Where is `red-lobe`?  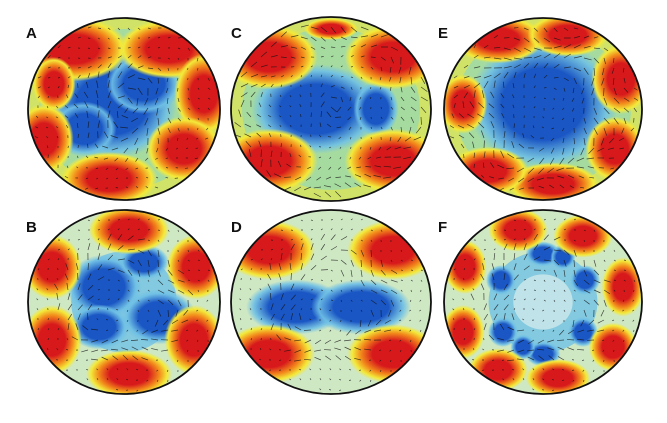 red-lobe is located at coordinates (387, 57).